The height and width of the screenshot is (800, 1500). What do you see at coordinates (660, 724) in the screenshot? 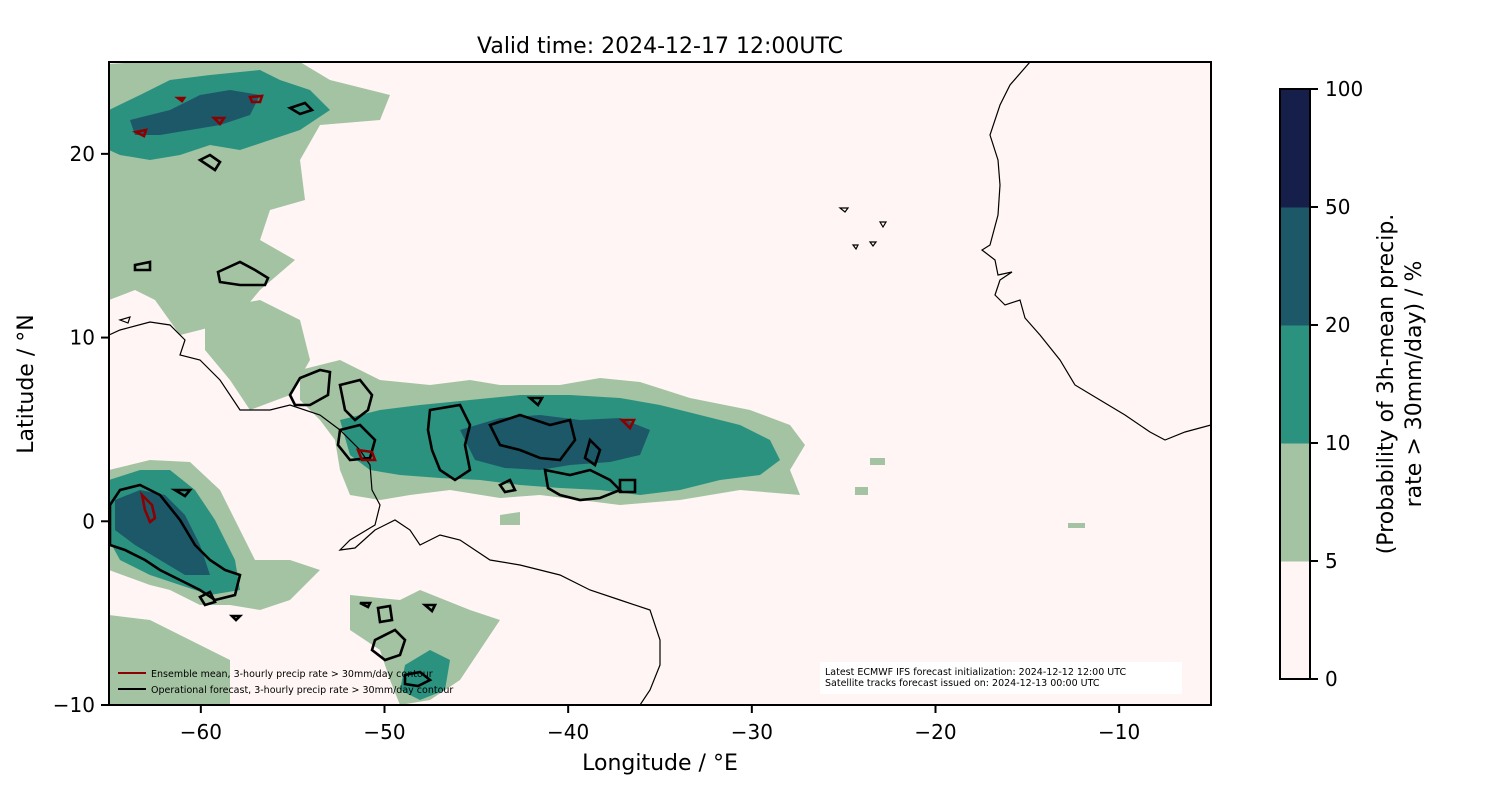
I see `x-axis: −60 −50 −40 −30 −20 −10` at bounding box center [660, 724].